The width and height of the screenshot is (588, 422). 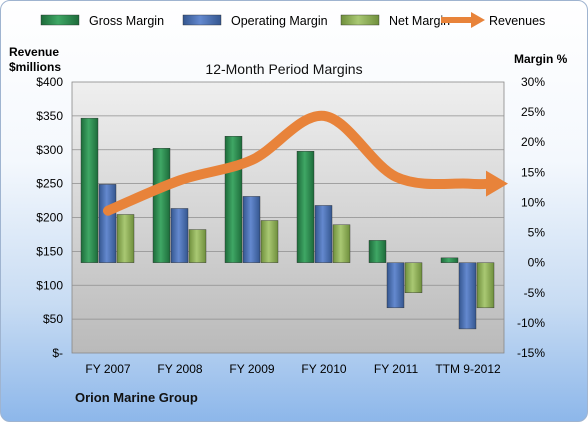 I want to click on legend-swatch-net-margin, so click(x=360, y=20).